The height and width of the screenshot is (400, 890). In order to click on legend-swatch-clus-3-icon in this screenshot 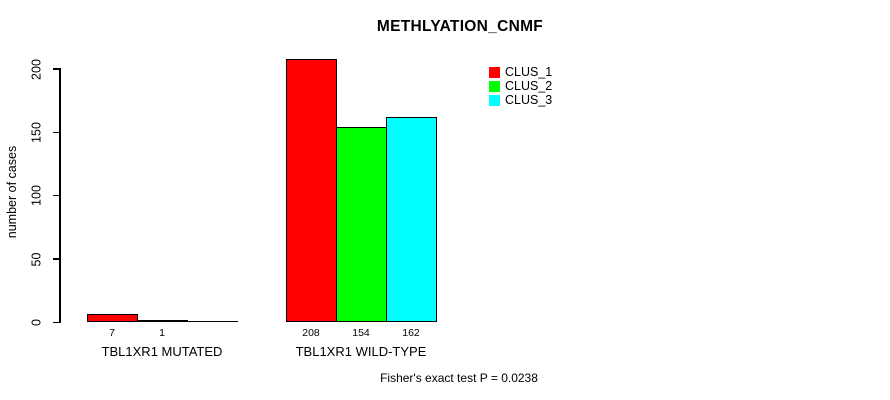, I will do `click(494, 100)`.